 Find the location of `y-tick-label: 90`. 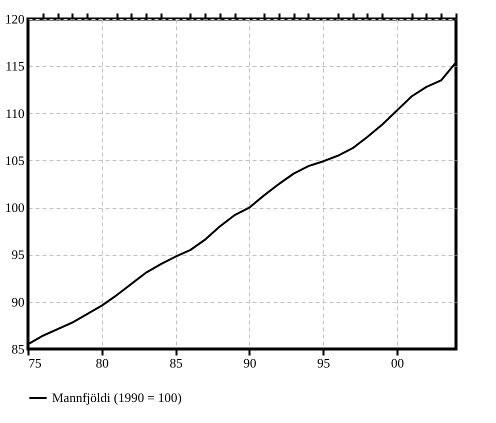

y-tick-label: 90 is located at coordinates (18, 302).